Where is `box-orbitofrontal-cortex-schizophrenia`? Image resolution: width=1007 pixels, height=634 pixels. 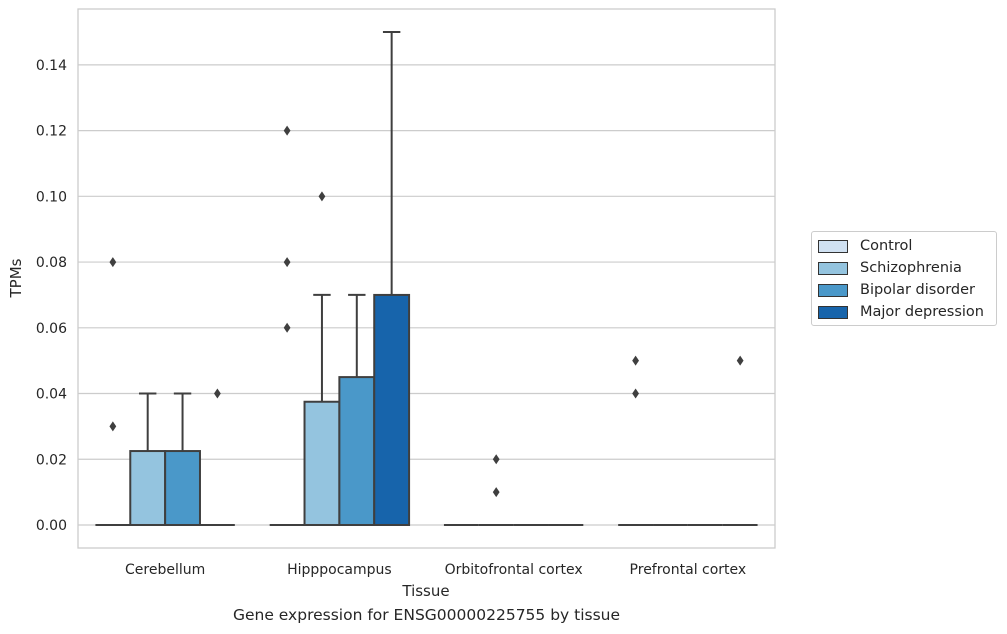
box-orbitofrontal-cortex-schizophrenia is located at coordinates (496, 490).